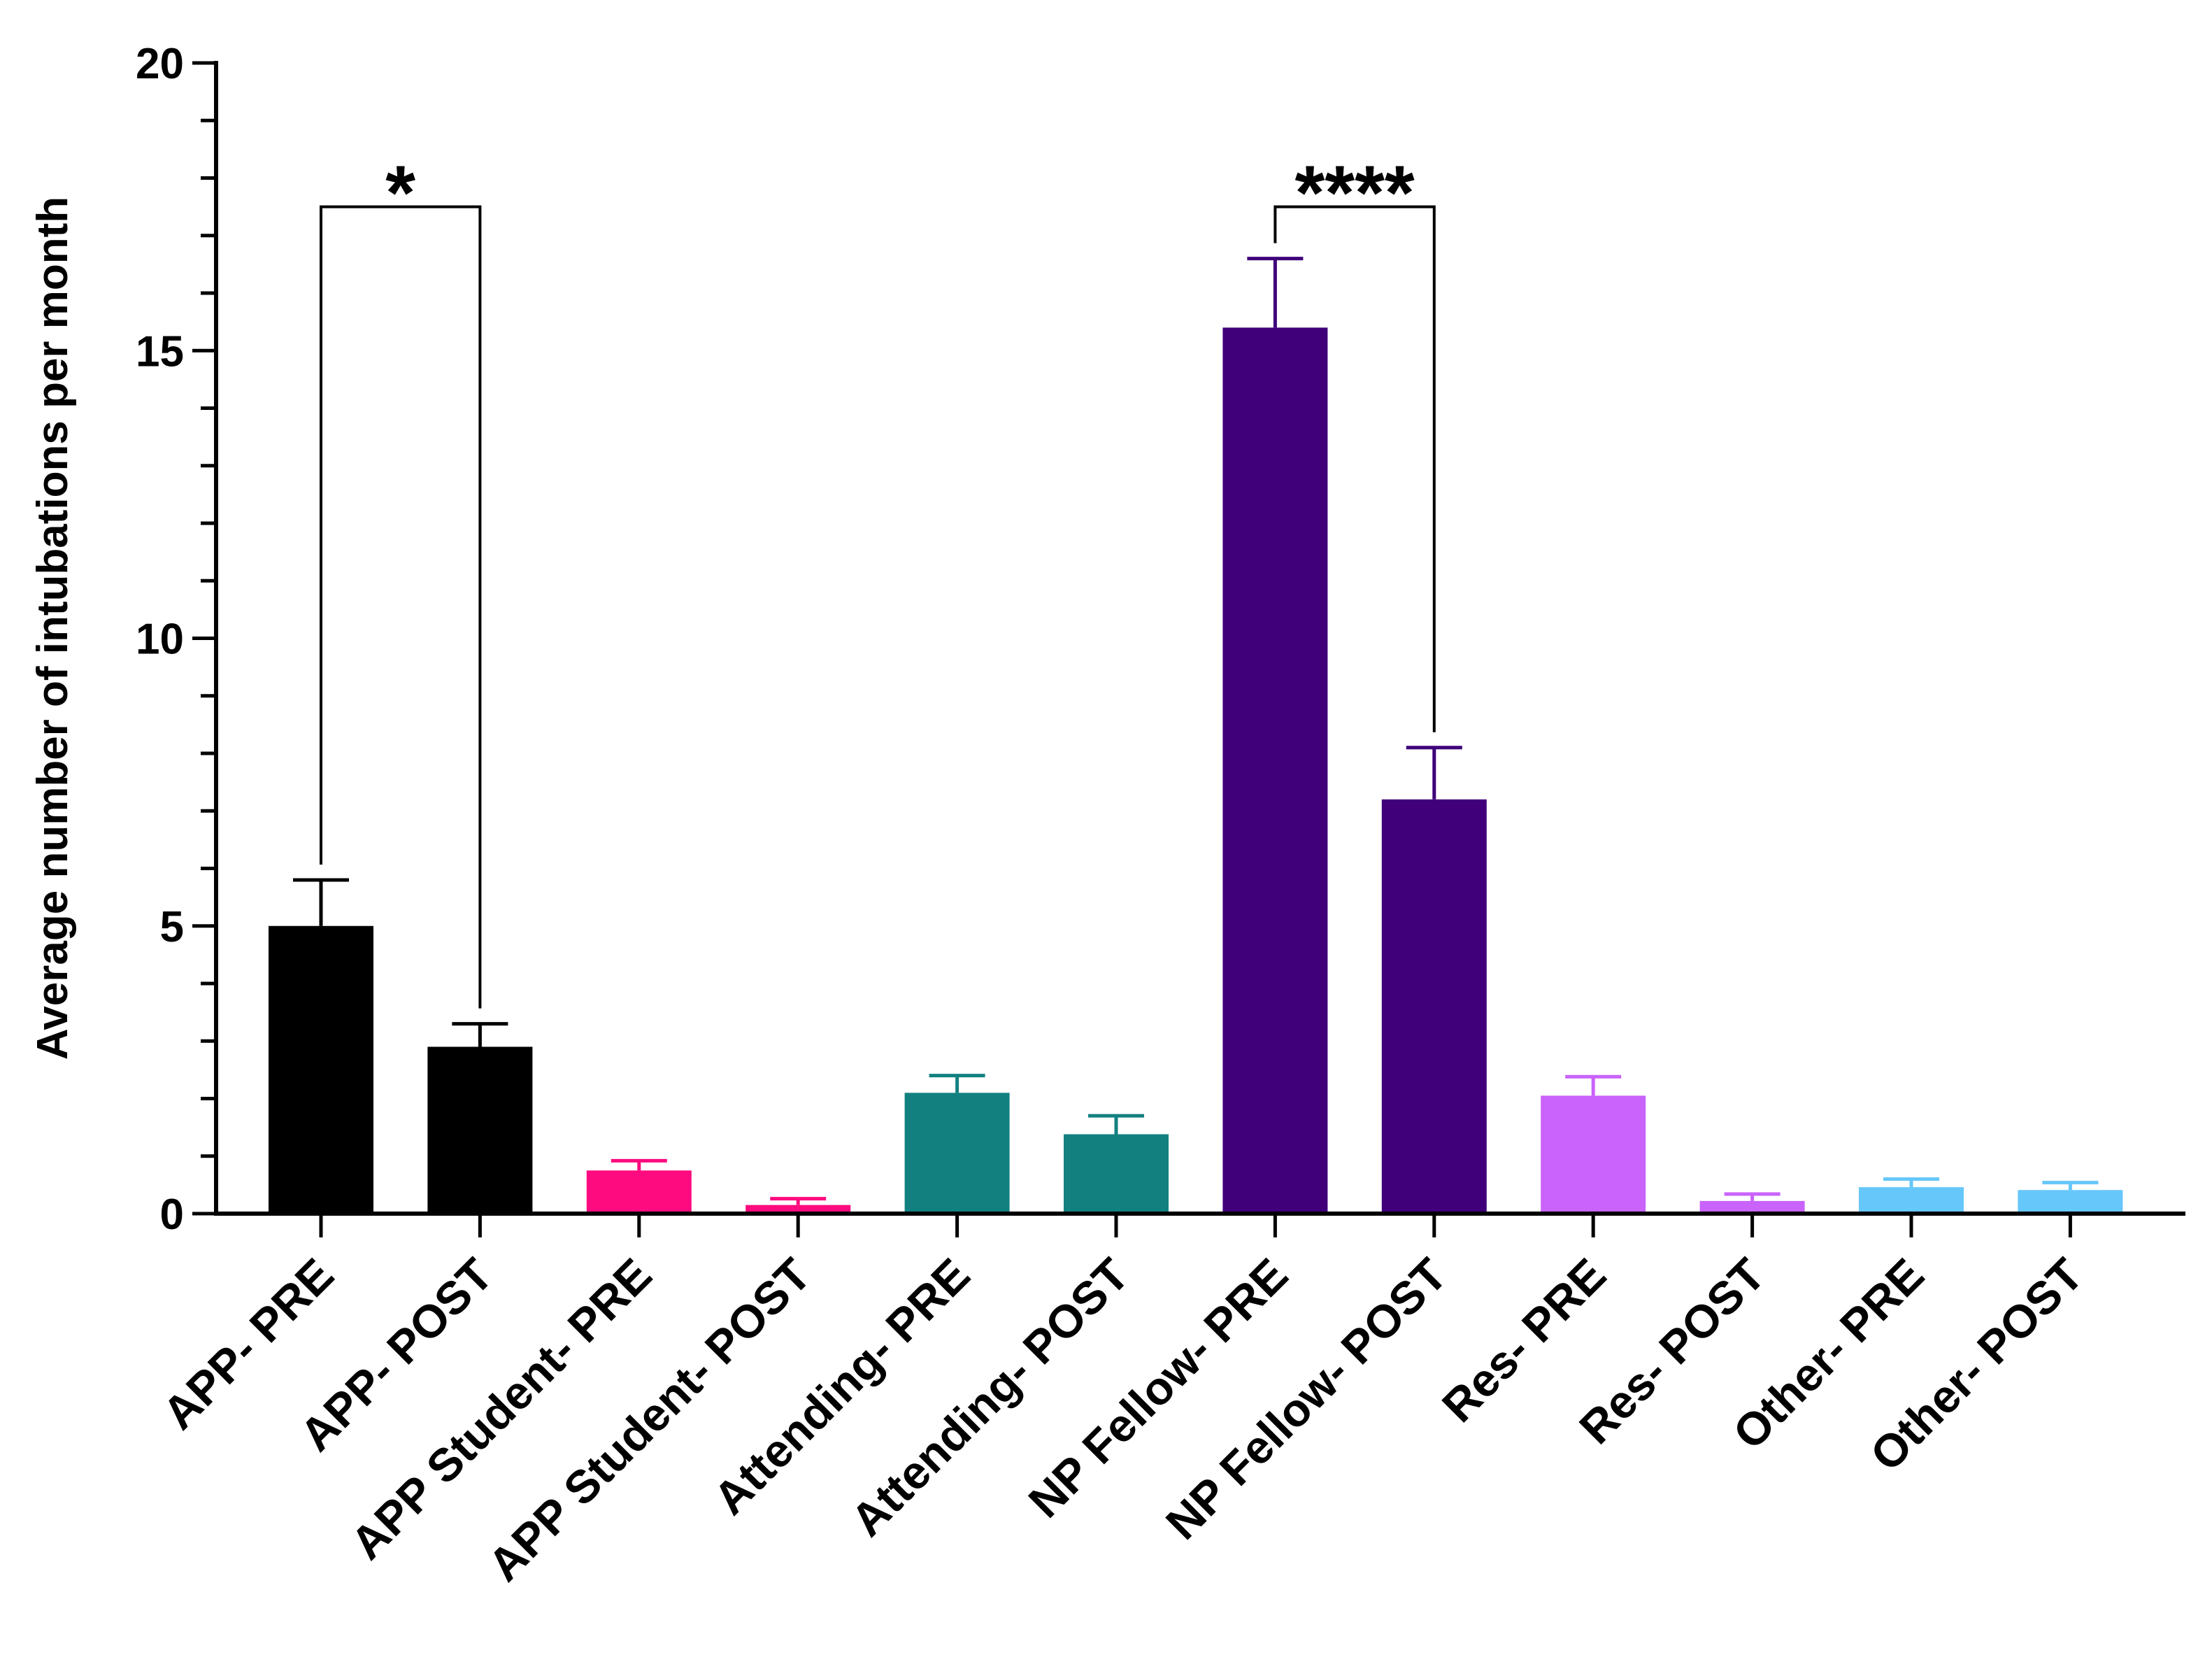 This screenshot has height=1676, width=2212. Describe the element at coordinates (400, 193) in the screenshot. I see `significance-label-0: *` at that location.